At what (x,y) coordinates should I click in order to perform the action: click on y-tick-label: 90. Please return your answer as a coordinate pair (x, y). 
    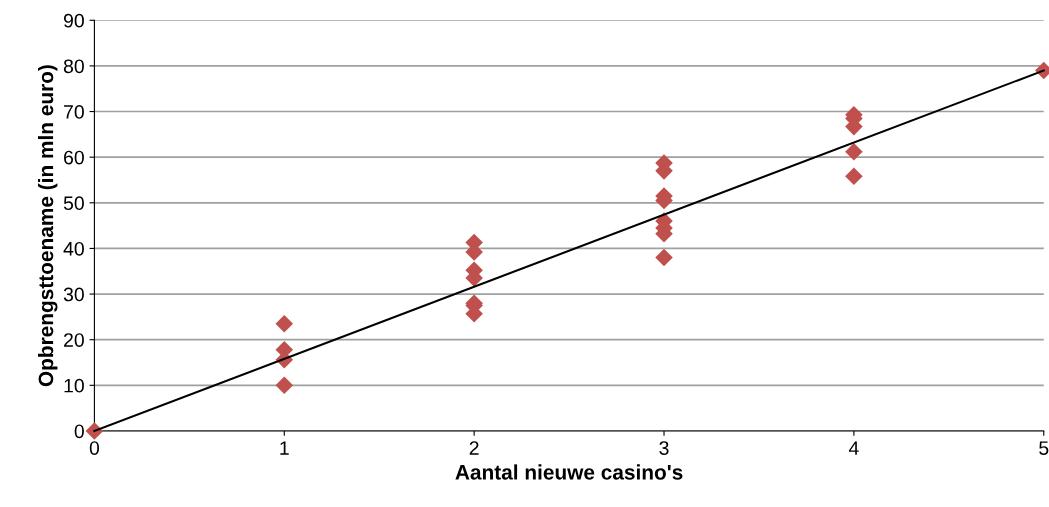
    Looking at the image, I should click on (73, 20).